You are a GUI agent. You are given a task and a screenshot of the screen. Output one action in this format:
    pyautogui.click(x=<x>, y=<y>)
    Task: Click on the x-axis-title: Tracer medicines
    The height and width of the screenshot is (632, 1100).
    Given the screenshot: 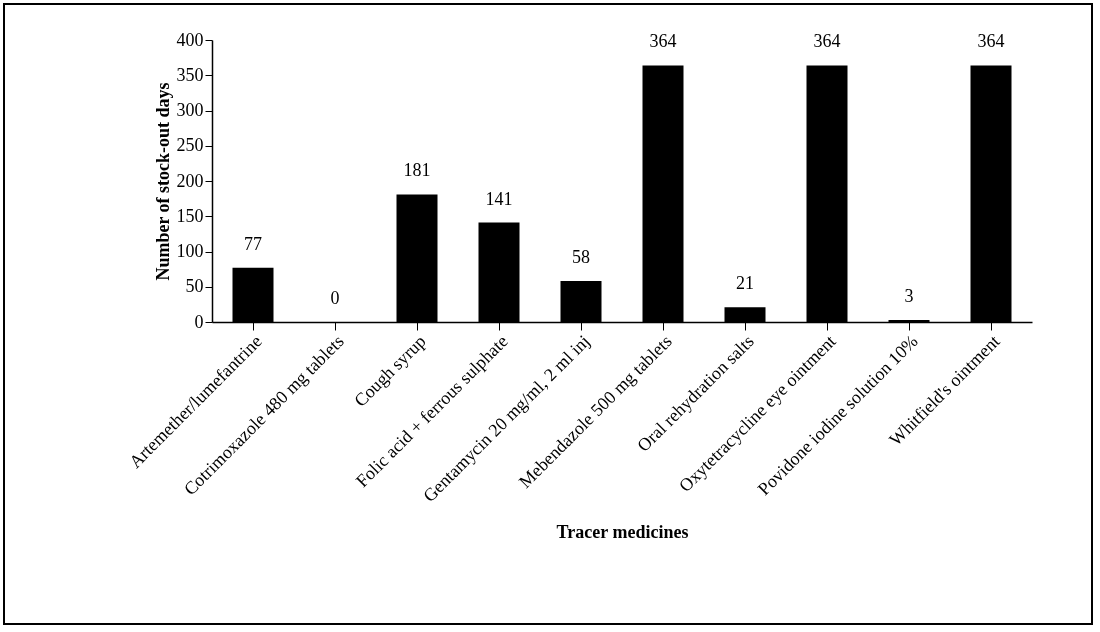 What is the action you would take?
    pyautogui.click(x=622, y=531)
    